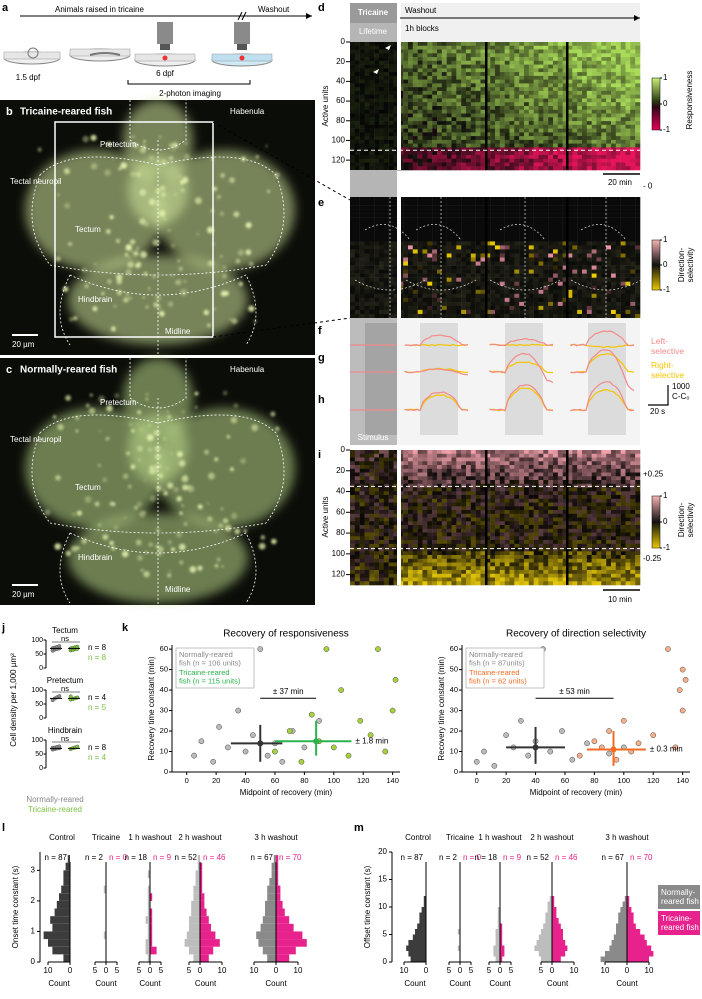  I want to click on region-label: Hindbrain, so click(95, 557).